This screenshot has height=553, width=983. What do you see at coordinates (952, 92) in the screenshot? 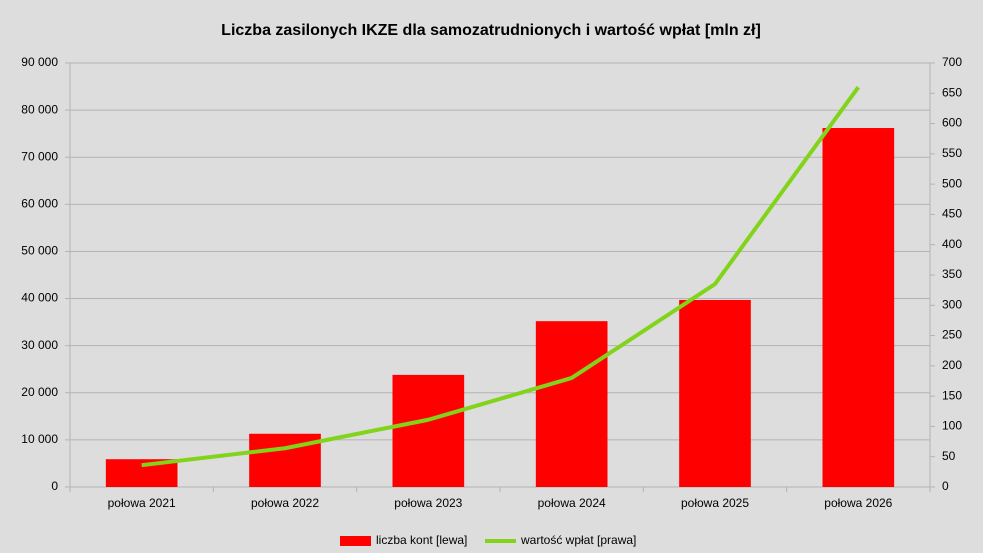
I see `y2-tick-label: 650` at bounding box center [952, 92].